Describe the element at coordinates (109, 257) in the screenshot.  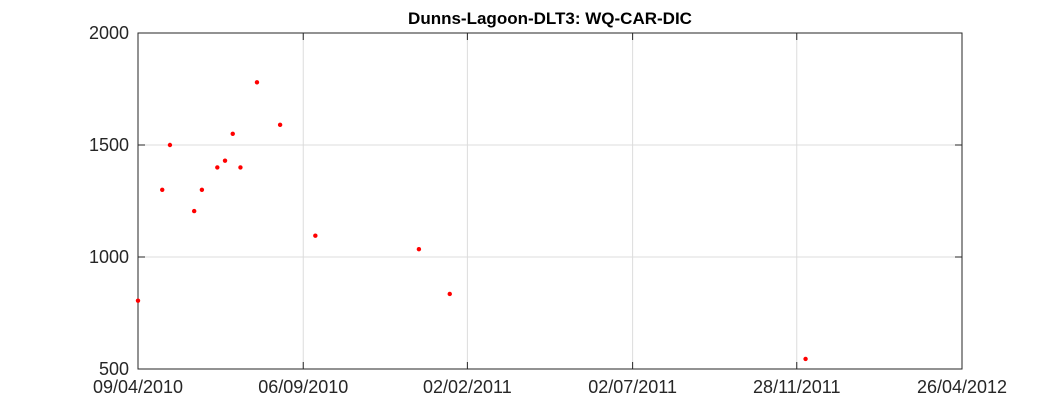
I see `y-tick-label: 1000` at that location.